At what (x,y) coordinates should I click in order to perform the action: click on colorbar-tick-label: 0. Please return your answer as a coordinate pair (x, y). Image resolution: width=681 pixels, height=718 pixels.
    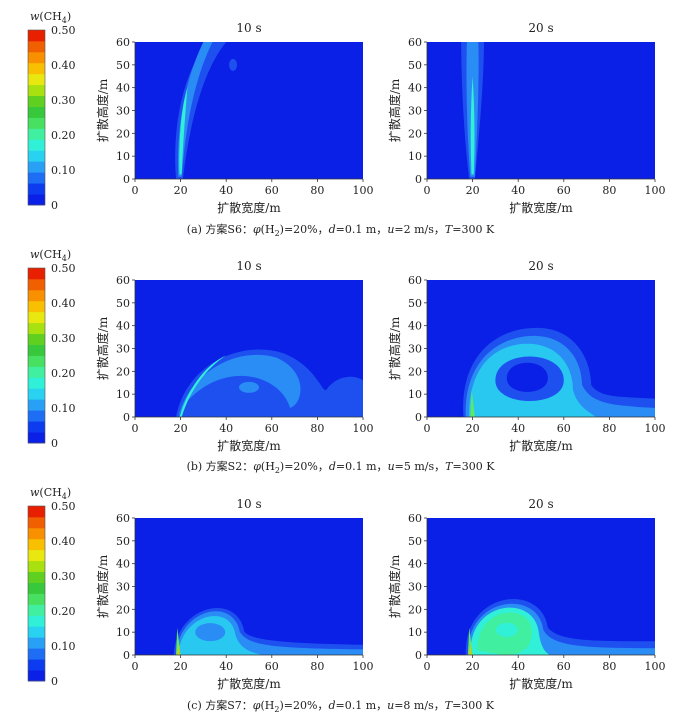
    Looking at the image, I should click on (54, 443).